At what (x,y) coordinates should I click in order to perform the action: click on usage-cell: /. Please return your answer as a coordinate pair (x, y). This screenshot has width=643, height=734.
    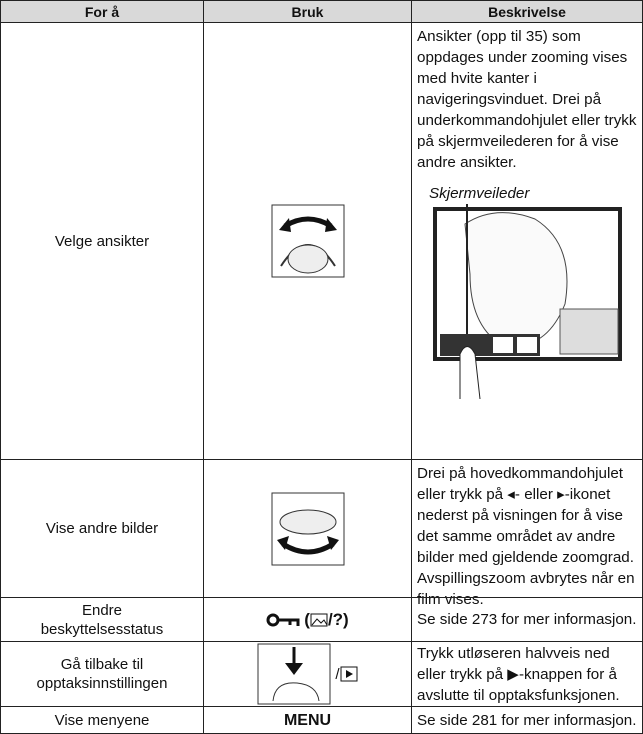
    Looking at the image, I should click on (307, 674).